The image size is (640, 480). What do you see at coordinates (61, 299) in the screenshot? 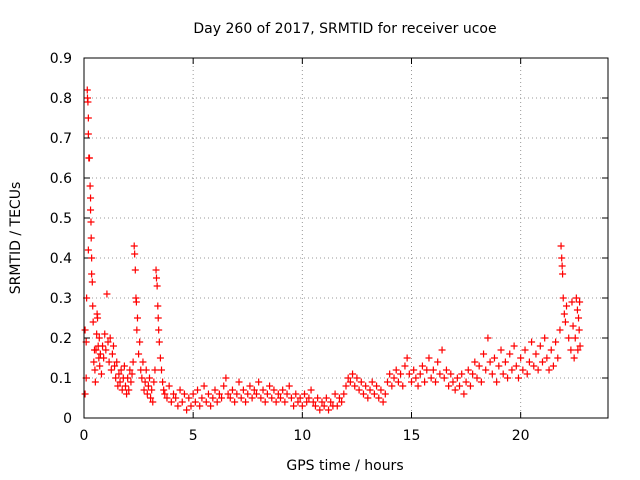
I see `y-tick-label: 0.3` at bounding box center [61, 299].